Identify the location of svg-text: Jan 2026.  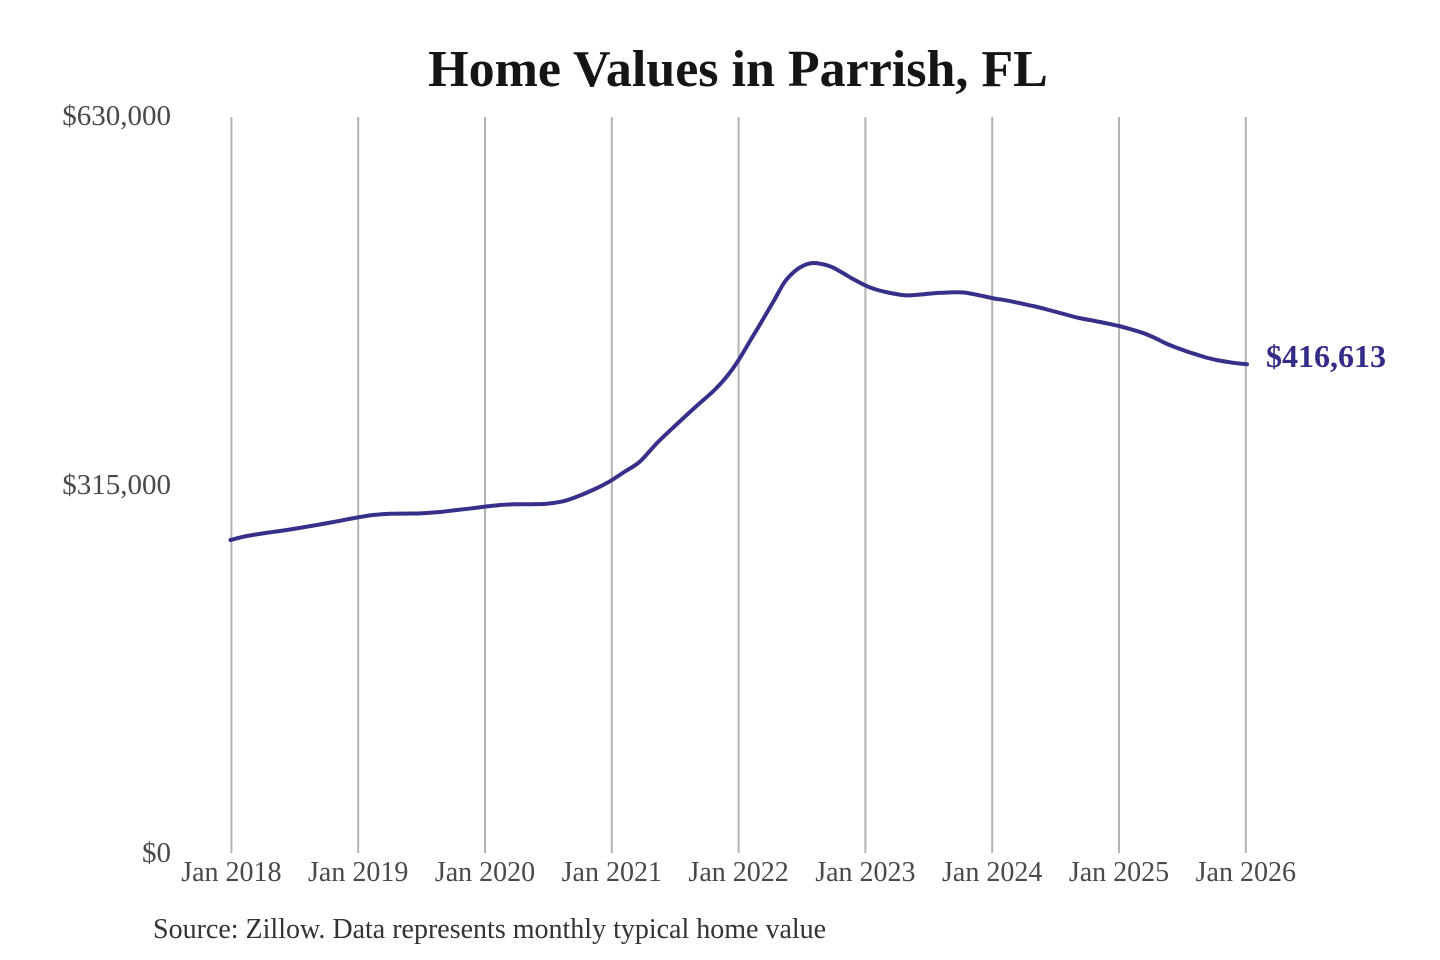
(1246, 872).